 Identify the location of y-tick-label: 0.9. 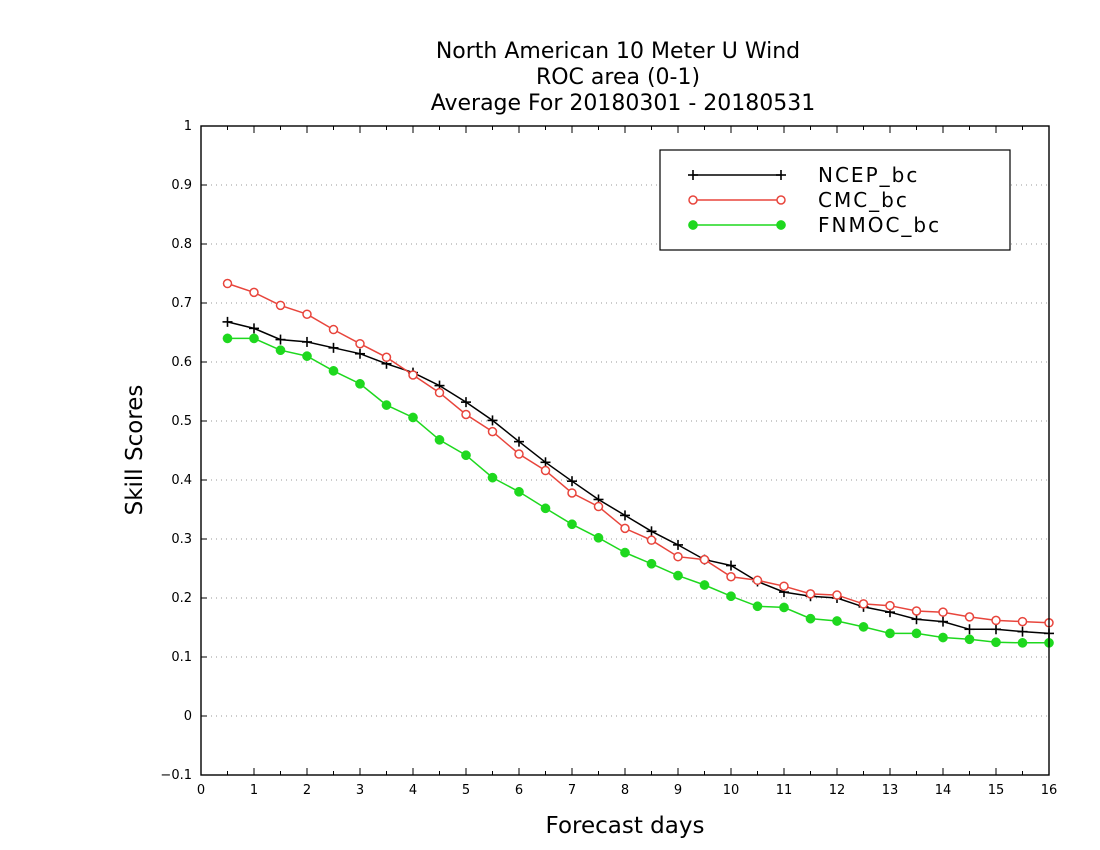
(181, 185).